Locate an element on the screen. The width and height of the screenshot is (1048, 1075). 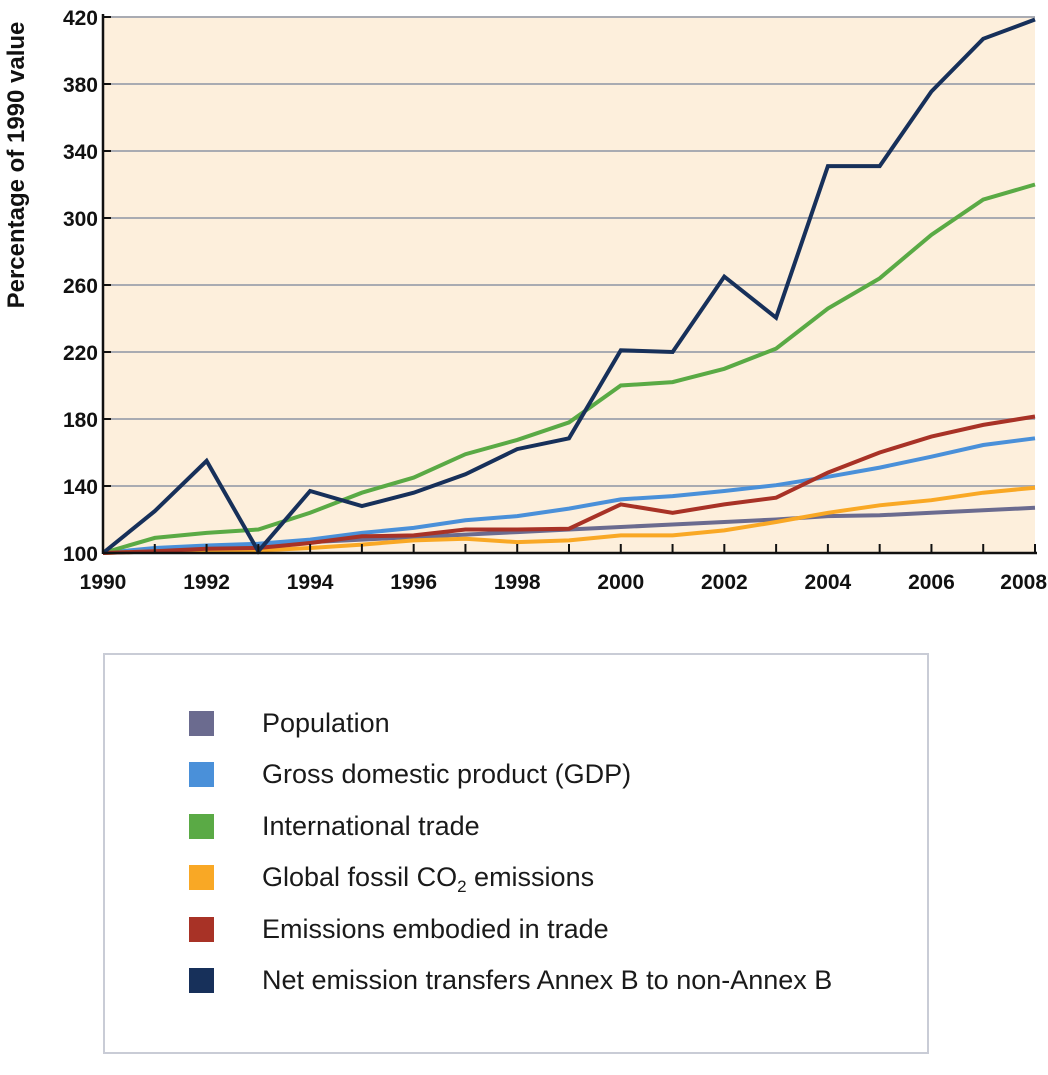
x-tick-label: 1990 is located at coordinates (103, 582).